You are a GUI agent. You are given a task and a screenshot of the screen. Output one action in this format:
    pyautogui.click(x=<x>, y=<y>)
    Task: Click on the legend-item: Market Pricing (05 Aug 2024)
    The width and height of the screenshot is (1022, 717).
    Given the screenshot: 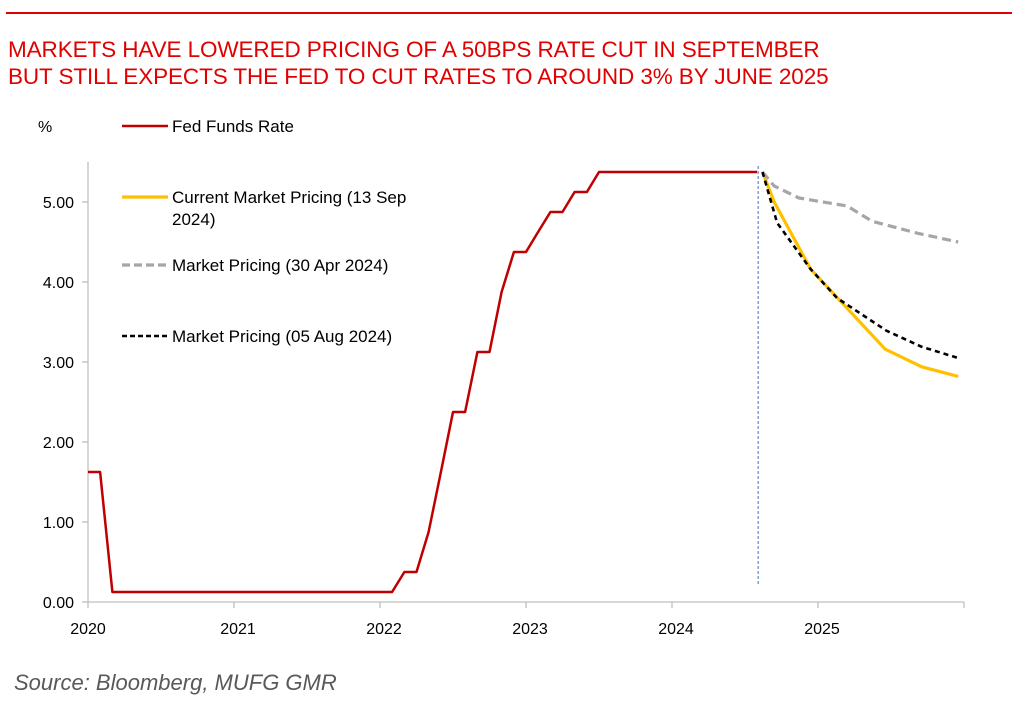 What is the action you would take?
    pyautogui.click(x=257, y=336)
    